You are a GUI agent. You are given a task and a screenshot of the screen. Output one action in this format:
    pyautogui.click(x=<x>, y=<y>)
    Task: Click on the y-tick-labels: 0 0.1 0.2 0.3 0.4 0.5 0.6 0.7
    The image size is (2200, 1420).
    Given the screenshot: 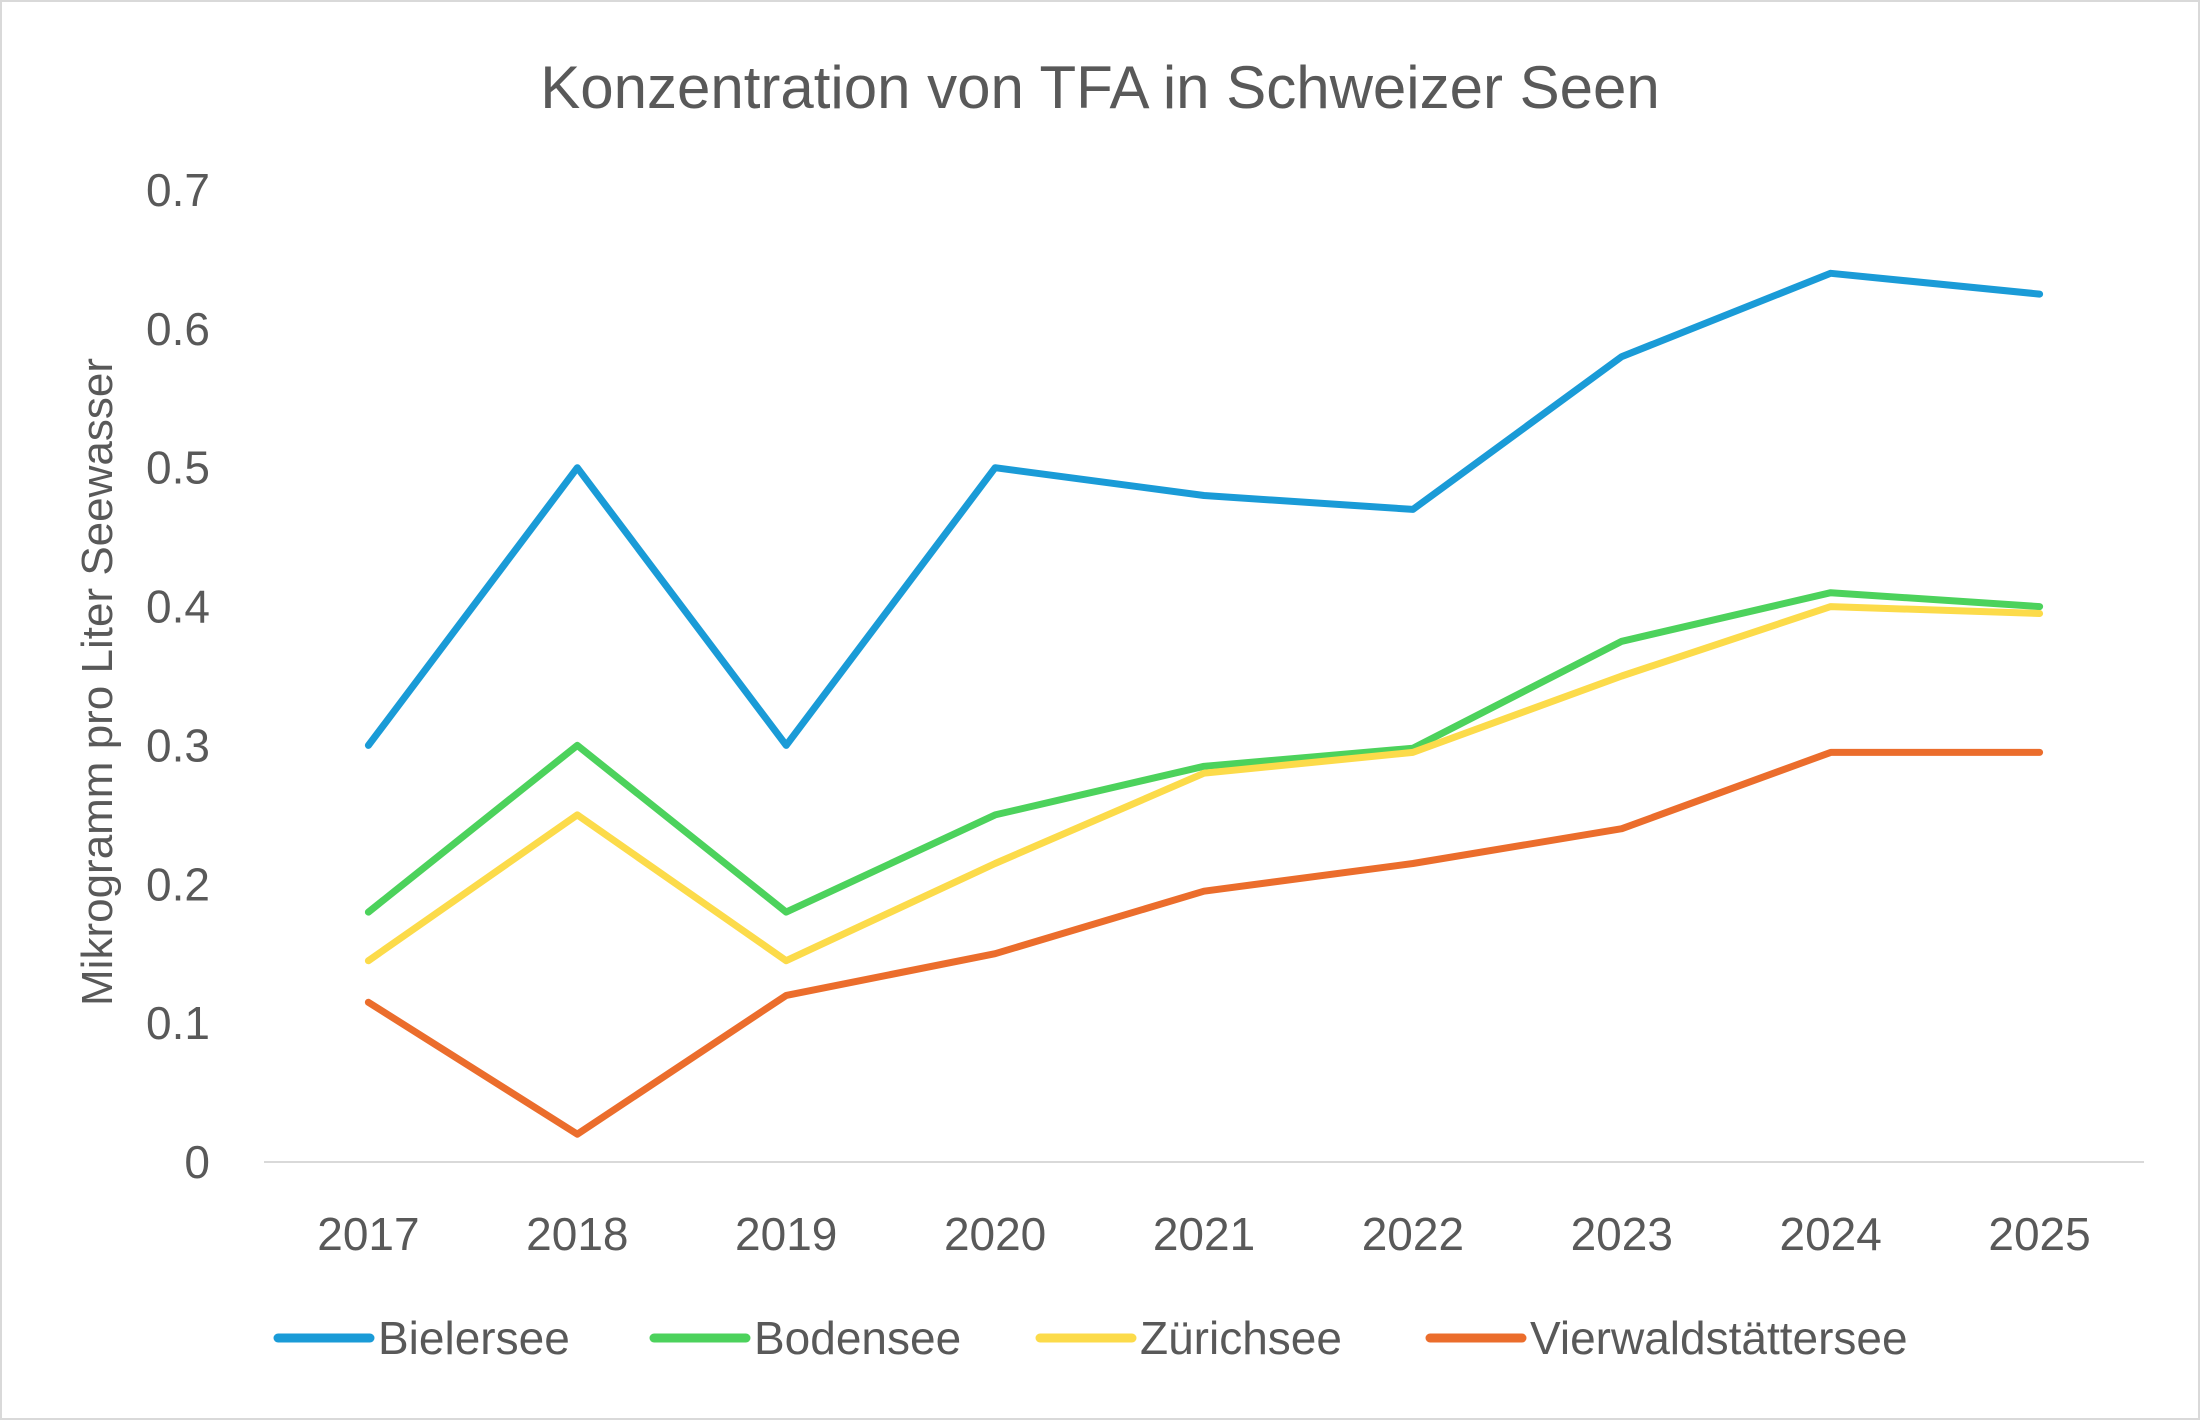 What is the action you would take?
    pyautogui.click(x=178, y=676)
    